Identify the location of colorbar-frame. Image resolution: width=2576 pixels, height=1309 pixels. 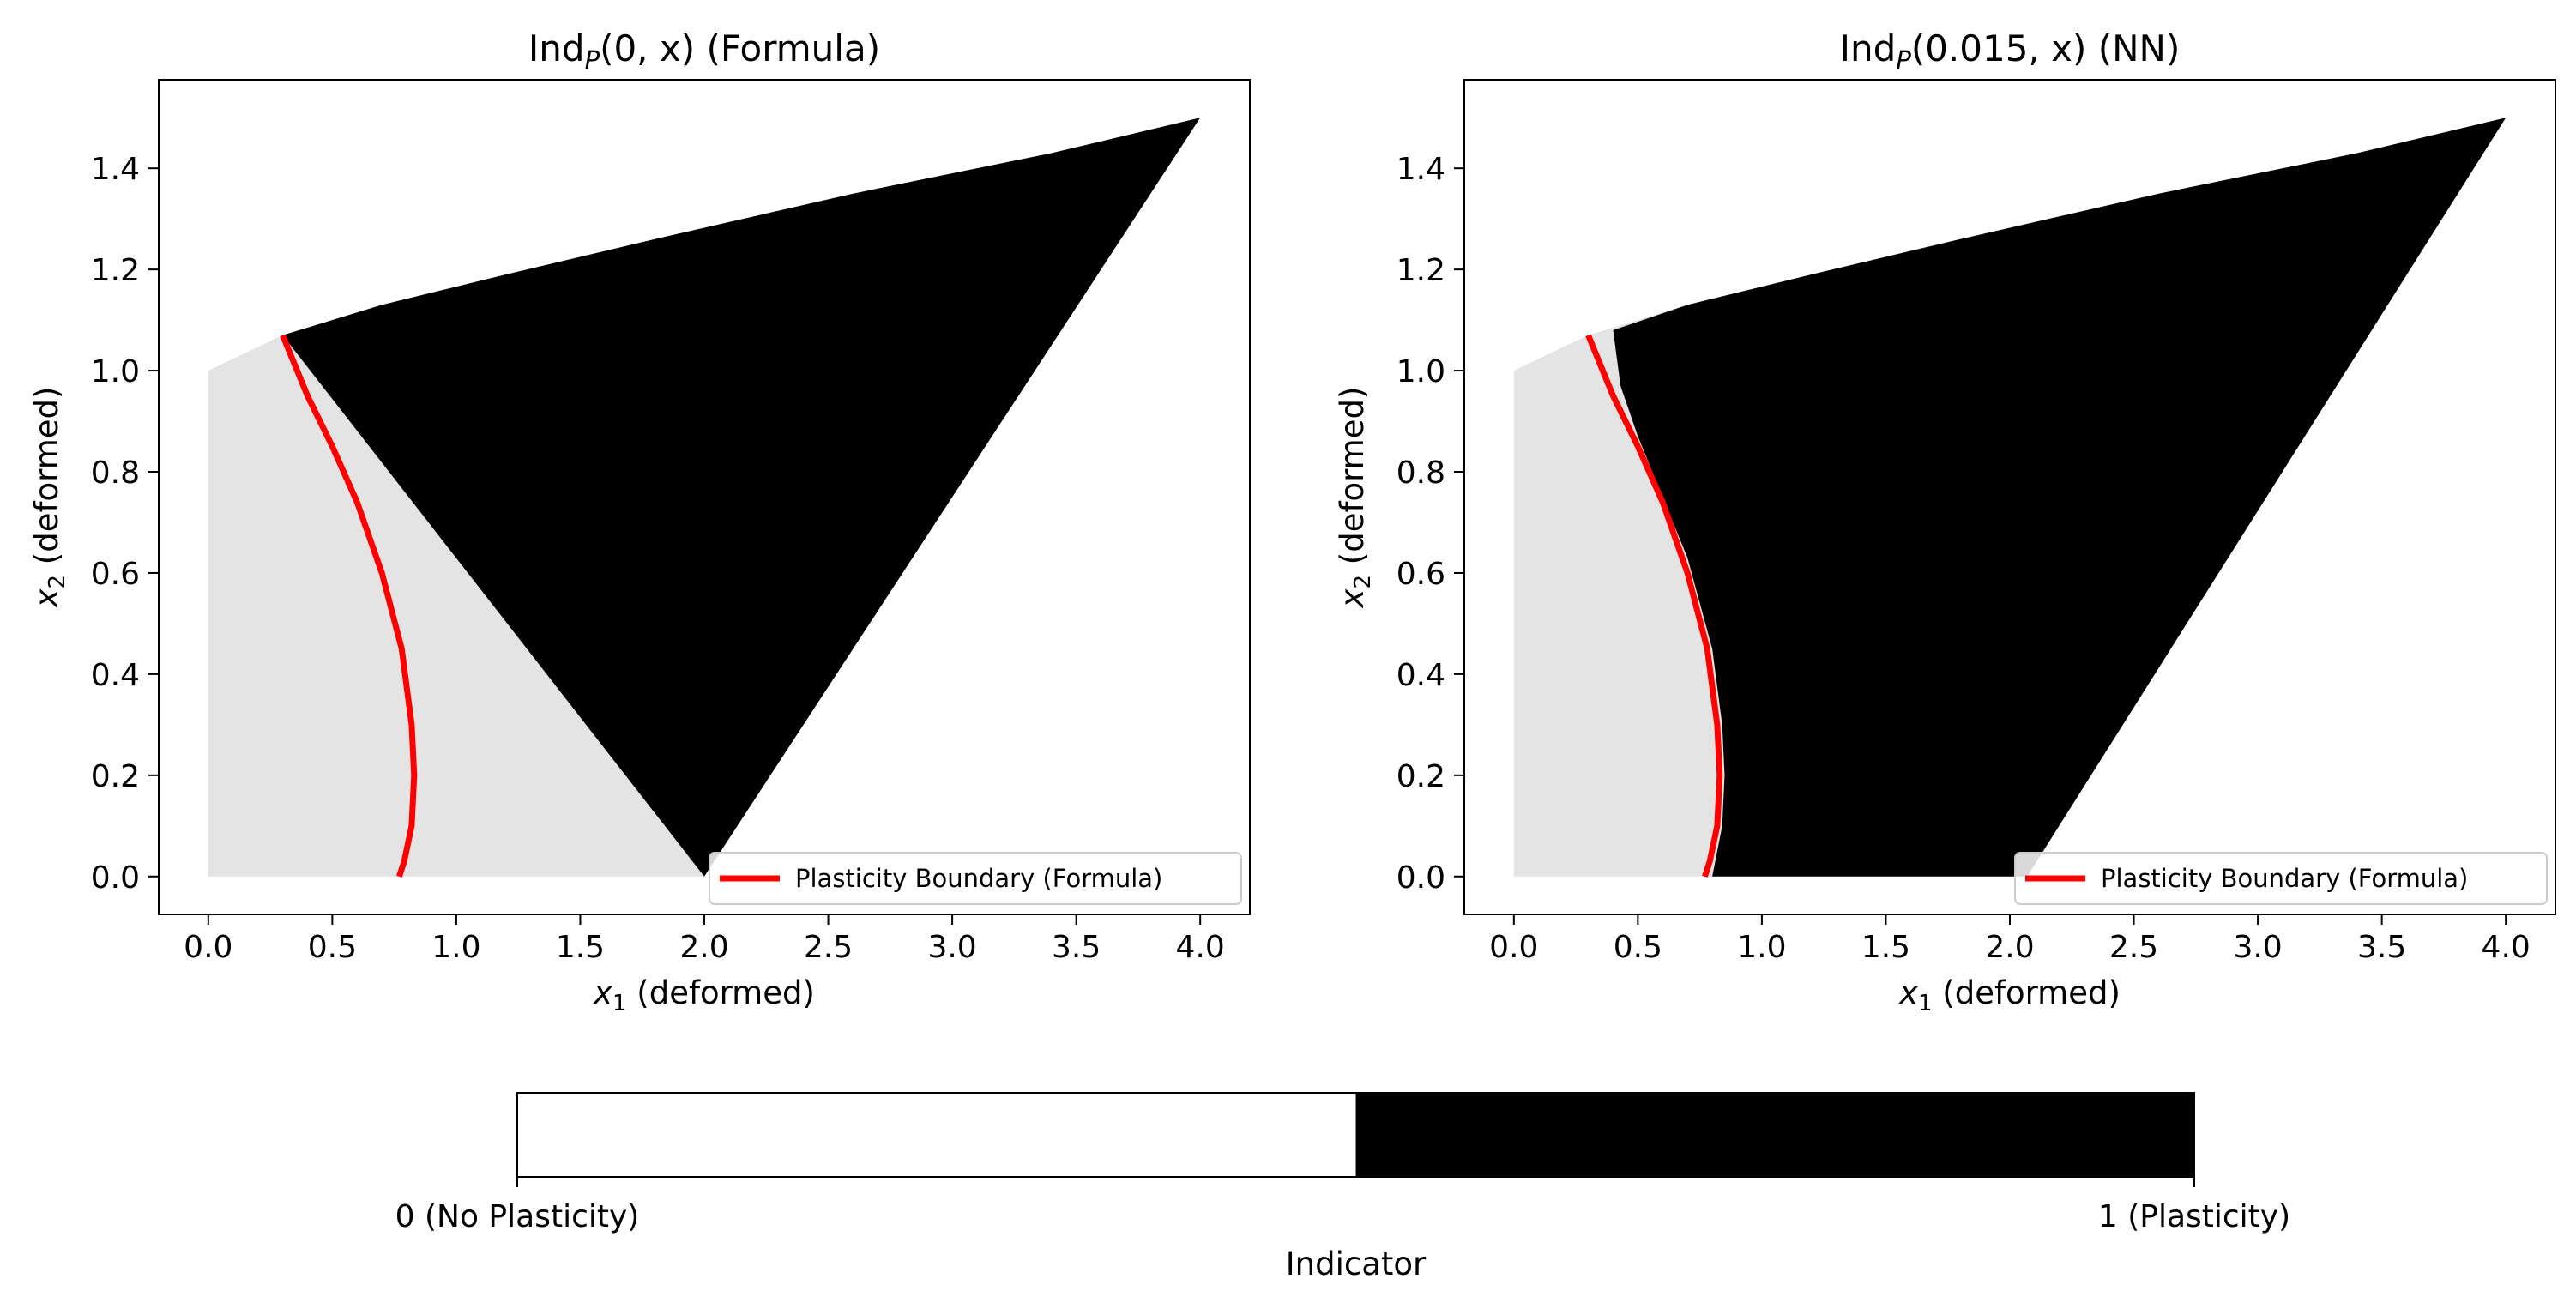
(1355, 1135).